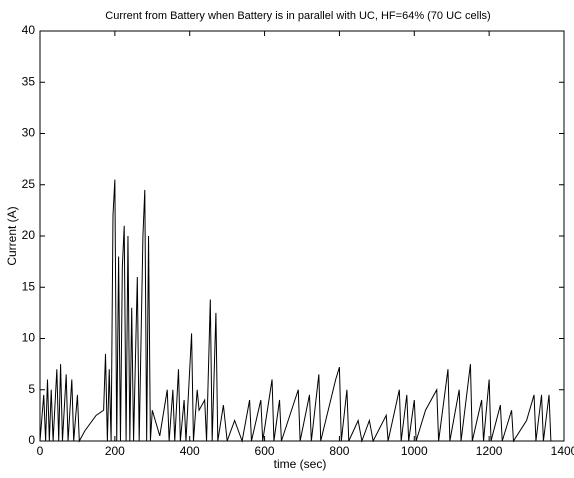 The height and width of the screenshot is (478, 574). What do you see at coordinates (115, 451) in the screenshot?
I see `x-tick-label: 200` at bounding box center [115, 451].